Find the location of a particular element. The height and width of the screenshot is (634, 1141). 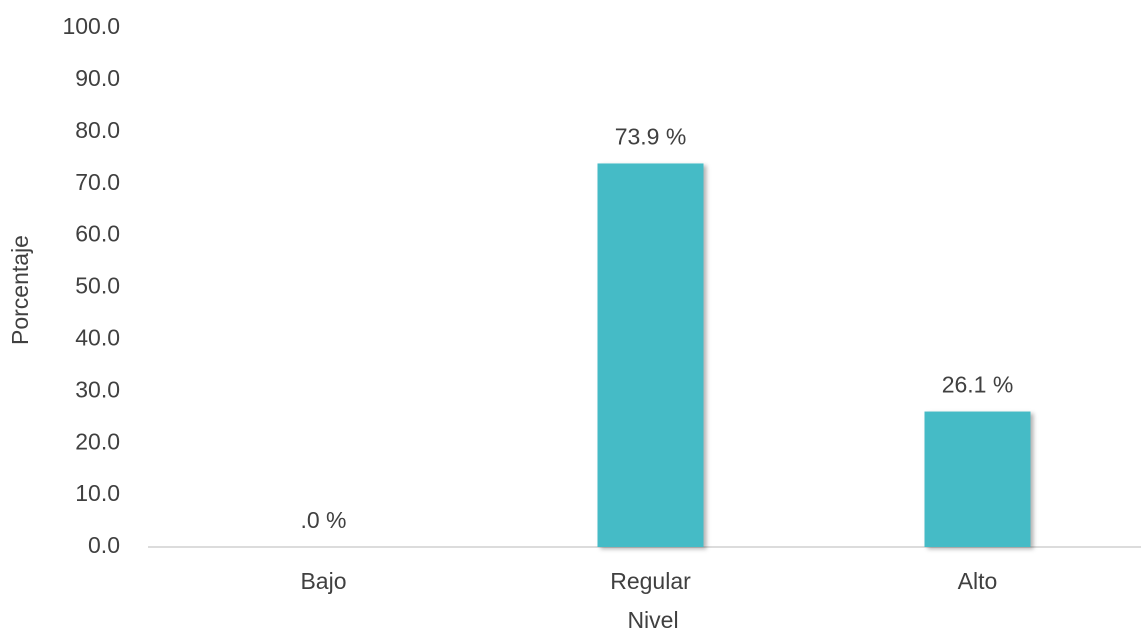

y-tick-label: 60.0 is located at coordinates (97, 234).